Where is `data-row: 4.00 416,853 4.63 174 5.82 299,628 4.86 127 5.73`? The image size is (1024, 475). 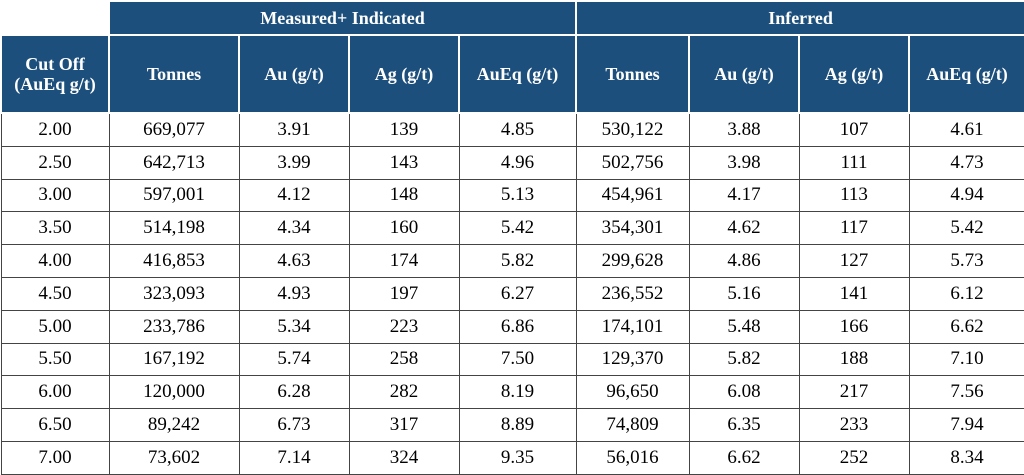
data-row: 4.00 416,853 4.63 174 5.82 299,628 4.86 127 5.73 is located at coordinates (512, 261).